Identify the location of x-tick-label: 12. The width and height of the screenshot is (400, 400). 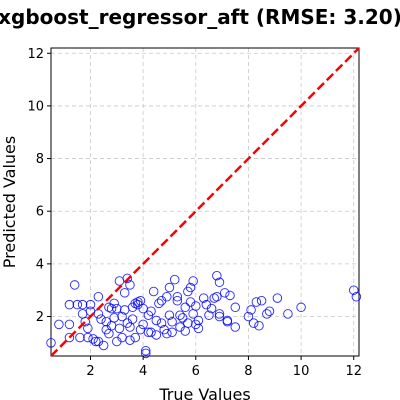
(353, 371).